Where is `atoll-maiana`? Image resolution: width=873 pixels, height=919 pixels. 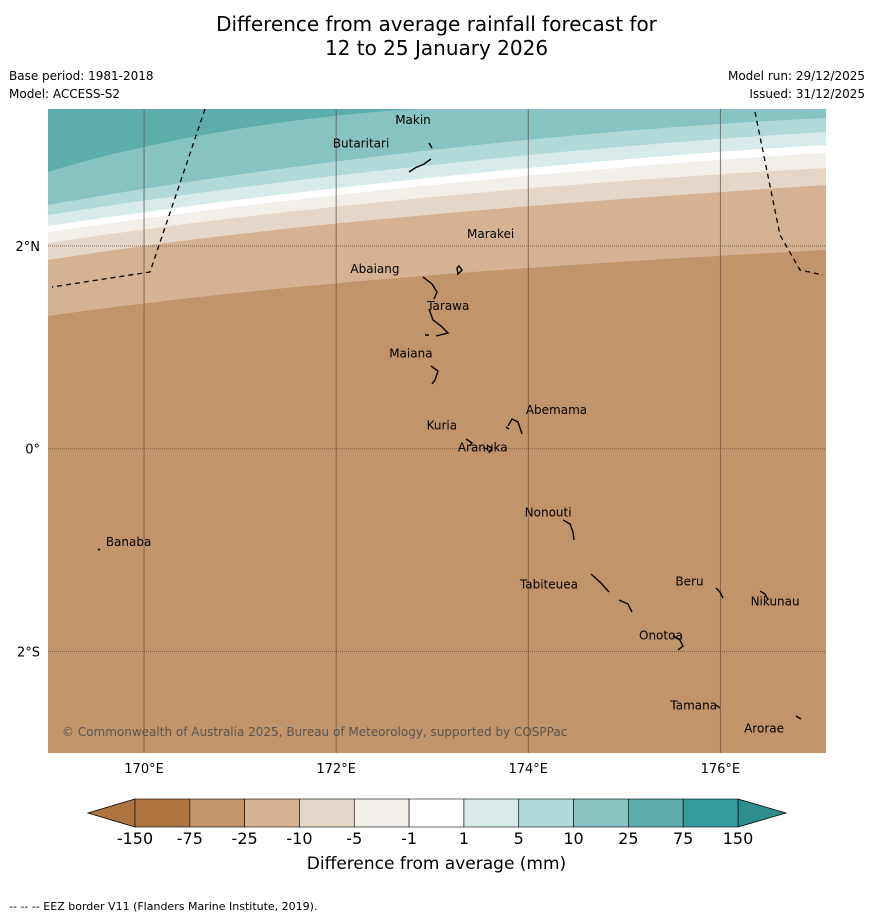
atoll-maiana is located at coordinates (434, 375).